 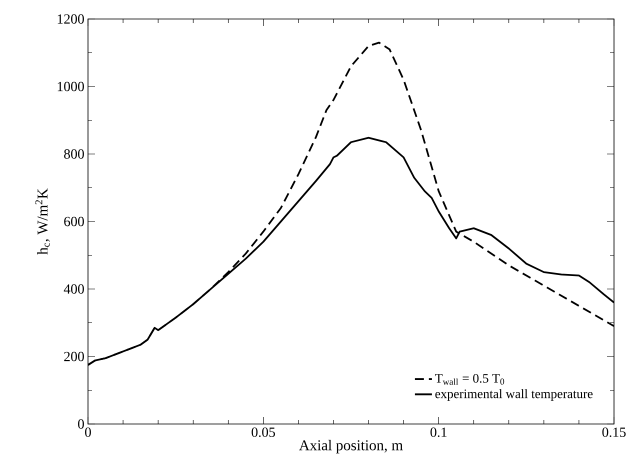 I want to click on x-tick-label: 0, so click(x=88, y=432).